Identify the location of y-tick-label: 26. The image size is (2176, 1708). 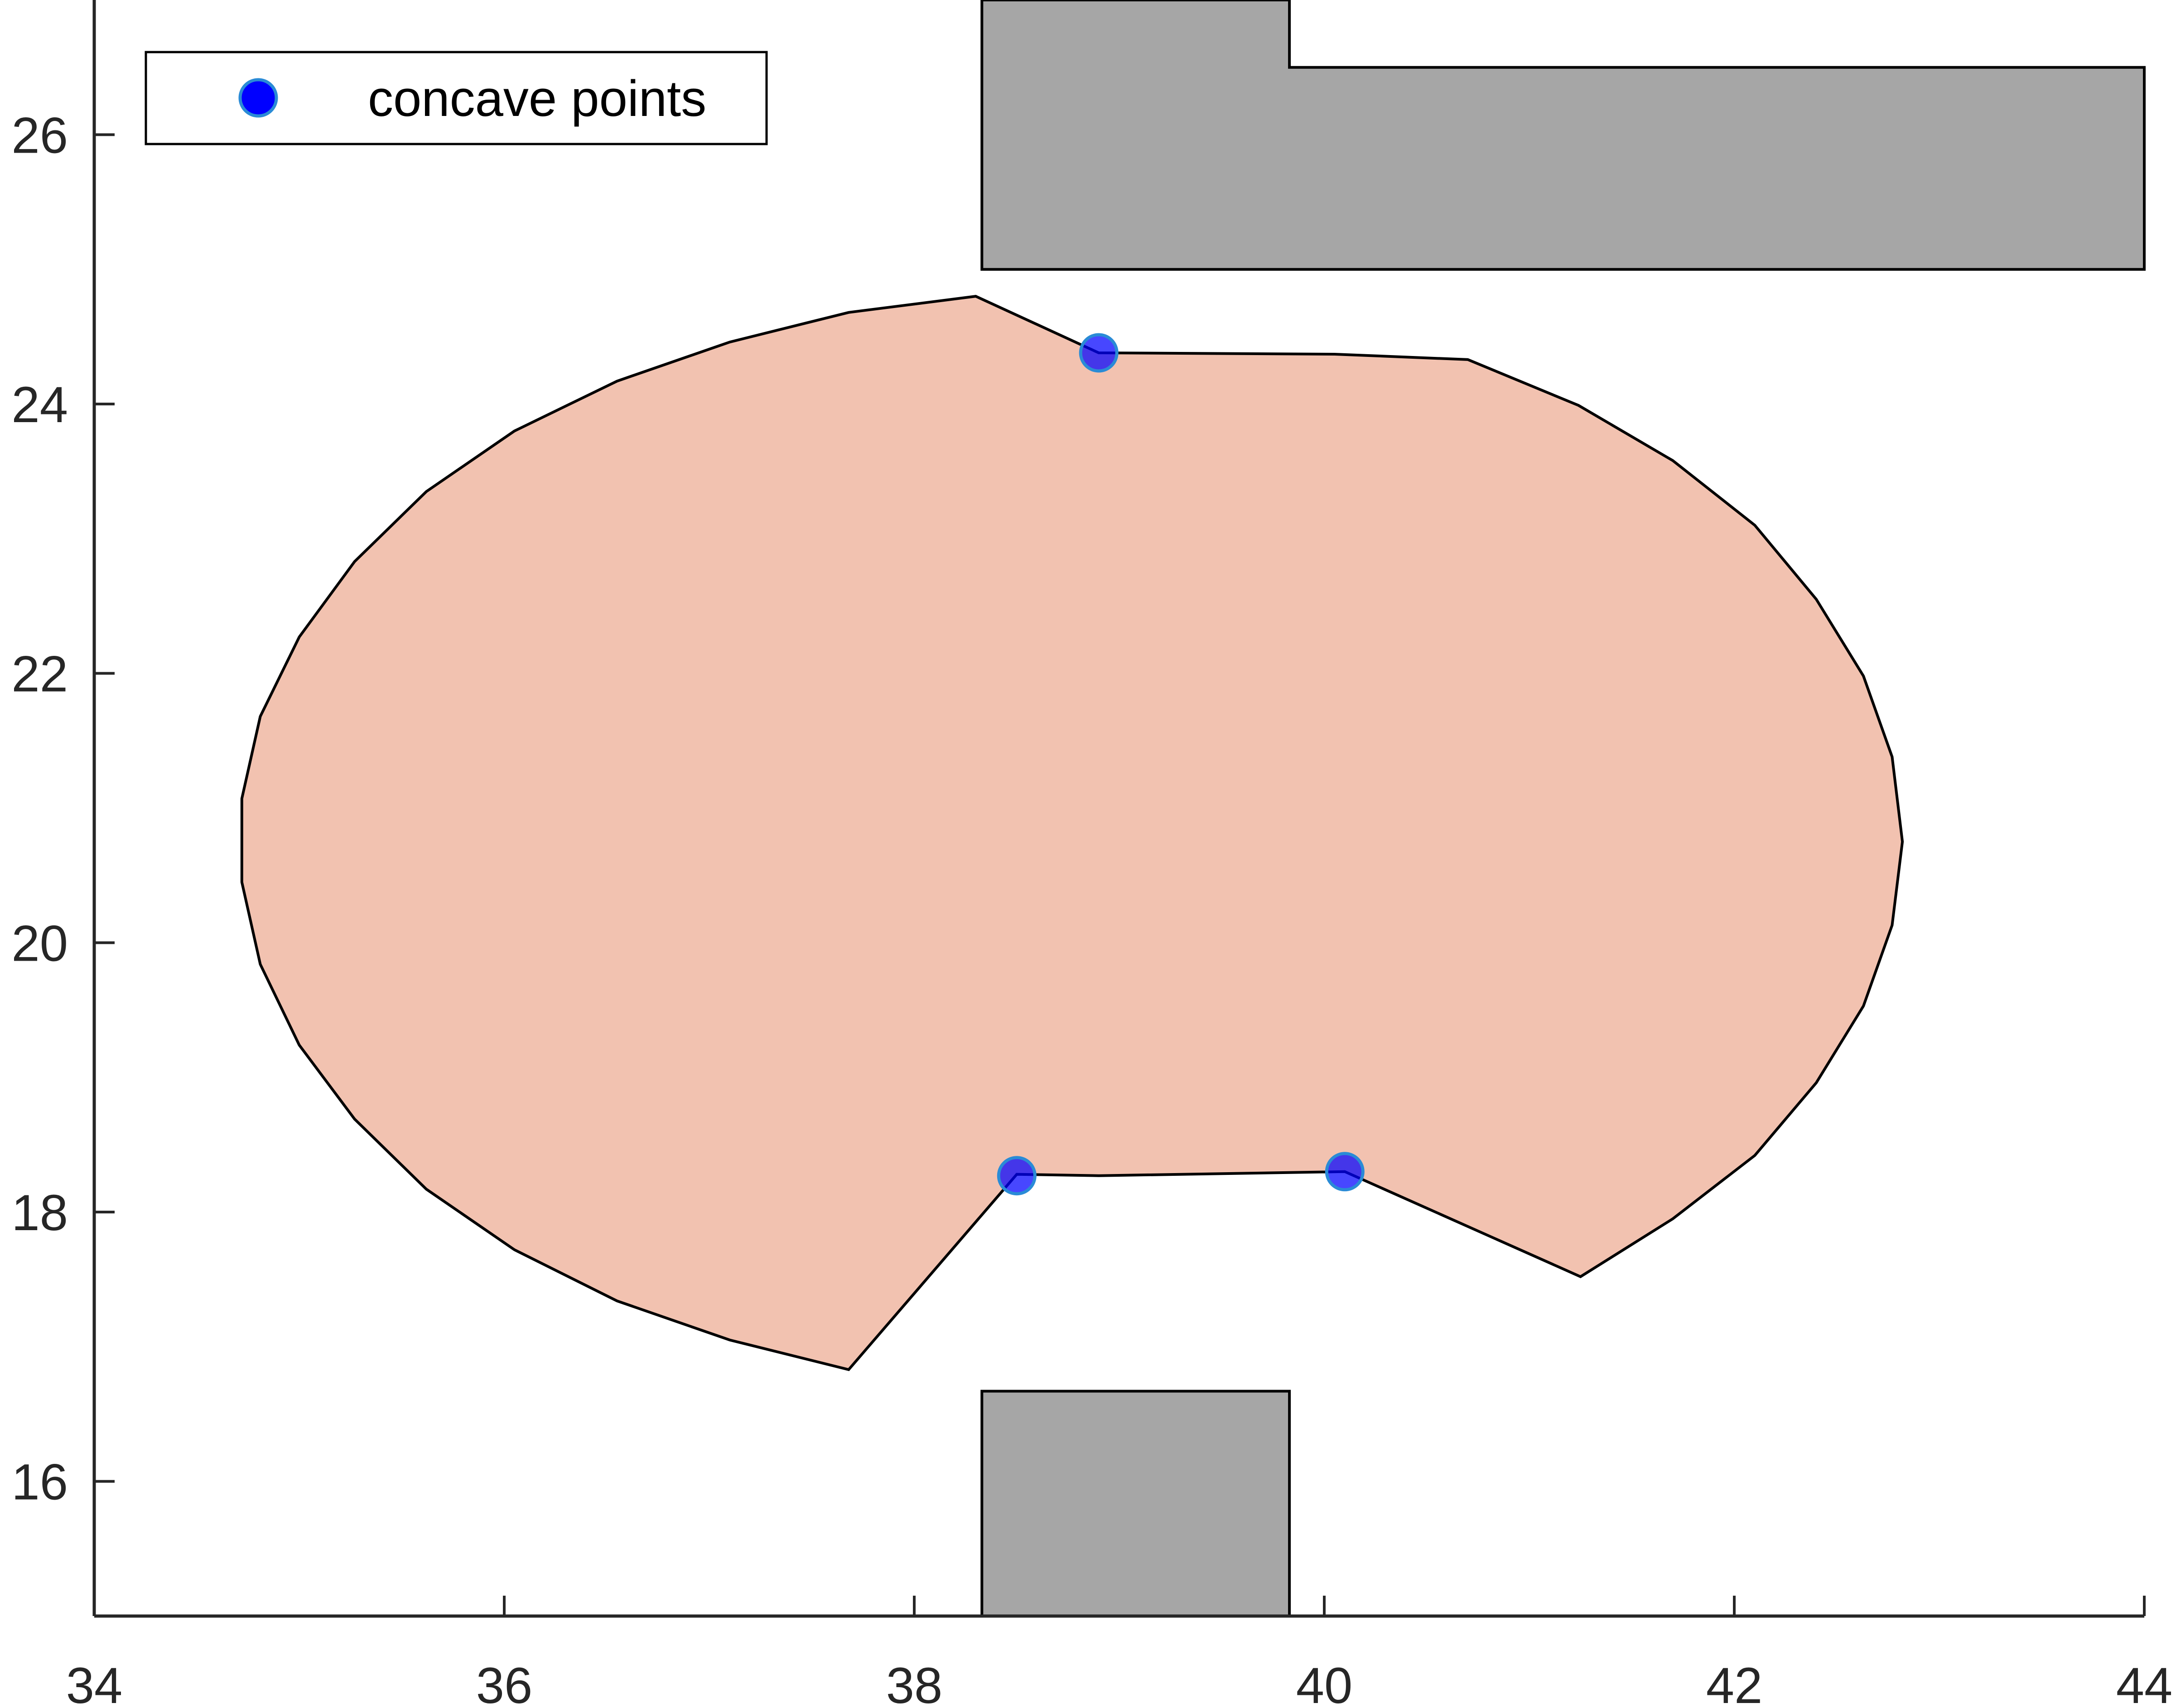
(39, 135).